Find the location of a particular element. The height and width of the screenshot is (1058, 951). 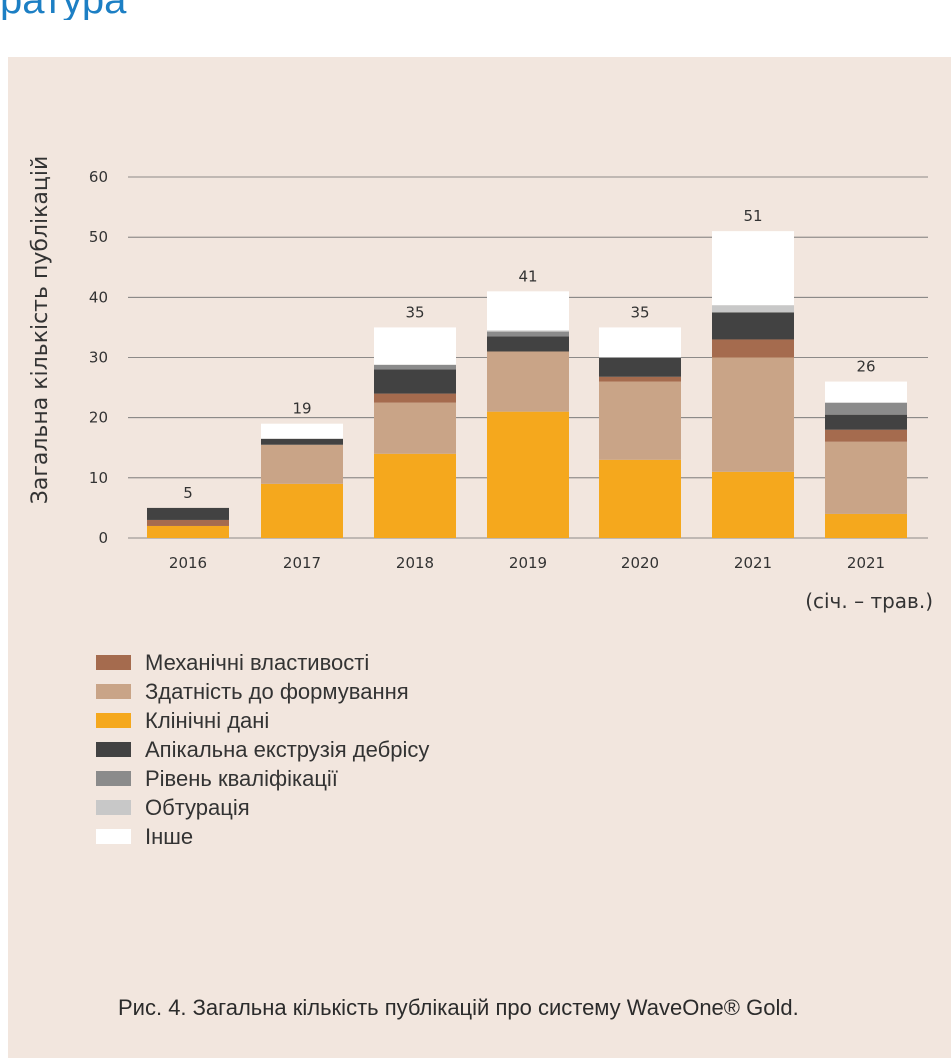

y-tick-label: 60 is located at coordinates (98, 177).